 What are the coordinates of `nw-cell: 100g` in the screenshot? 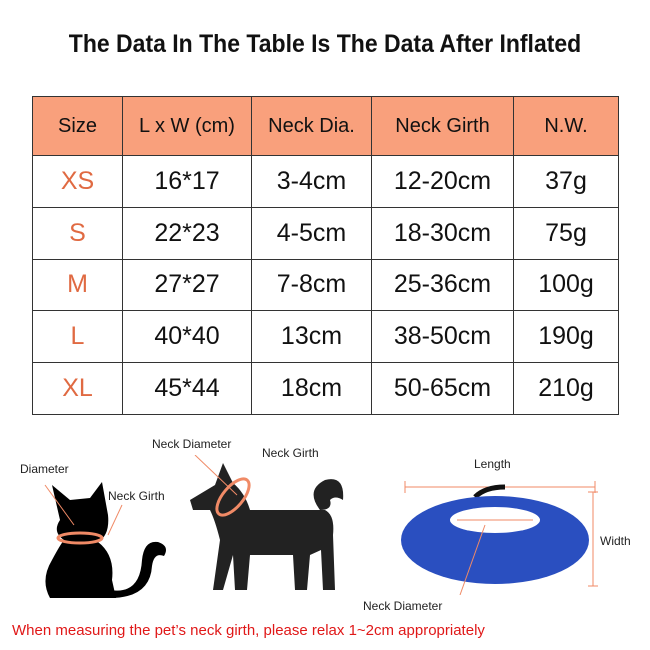 It's located at (566, 285).